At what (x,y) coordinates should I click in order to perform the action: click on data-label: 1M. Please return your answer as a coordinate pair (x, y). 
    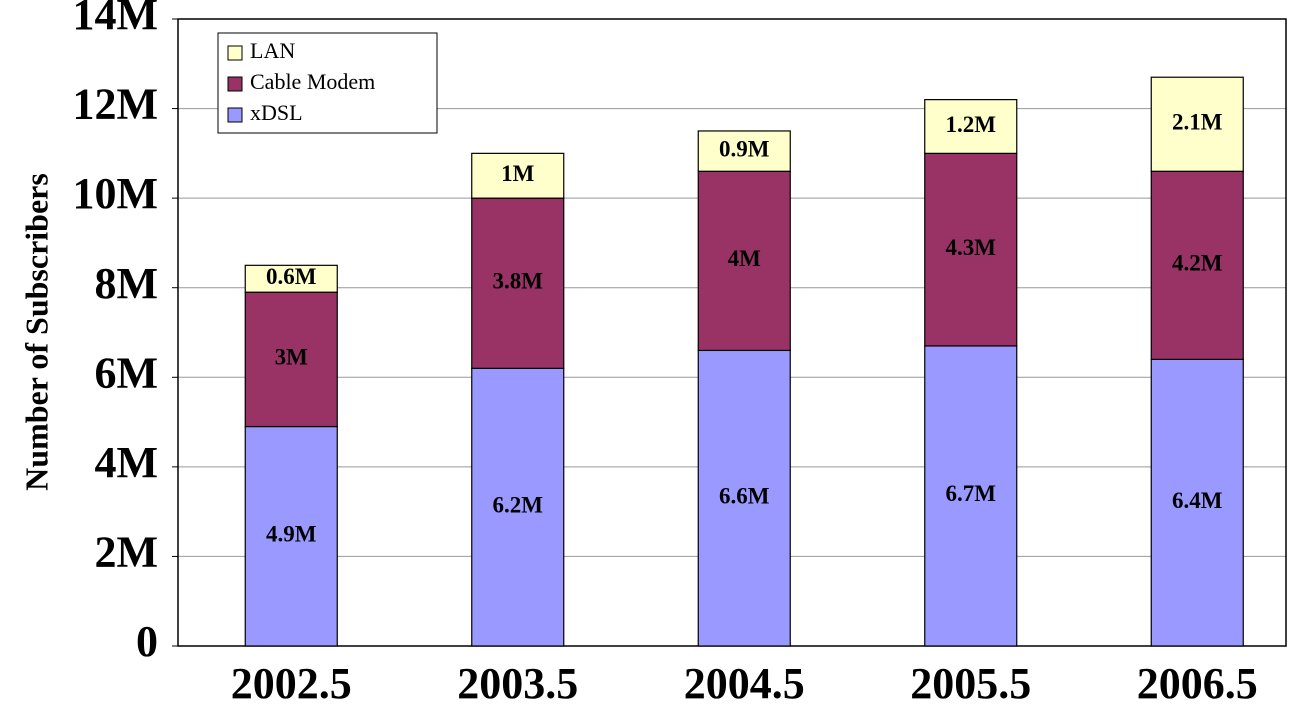
    Looking at the image, I should click on (518, 173).